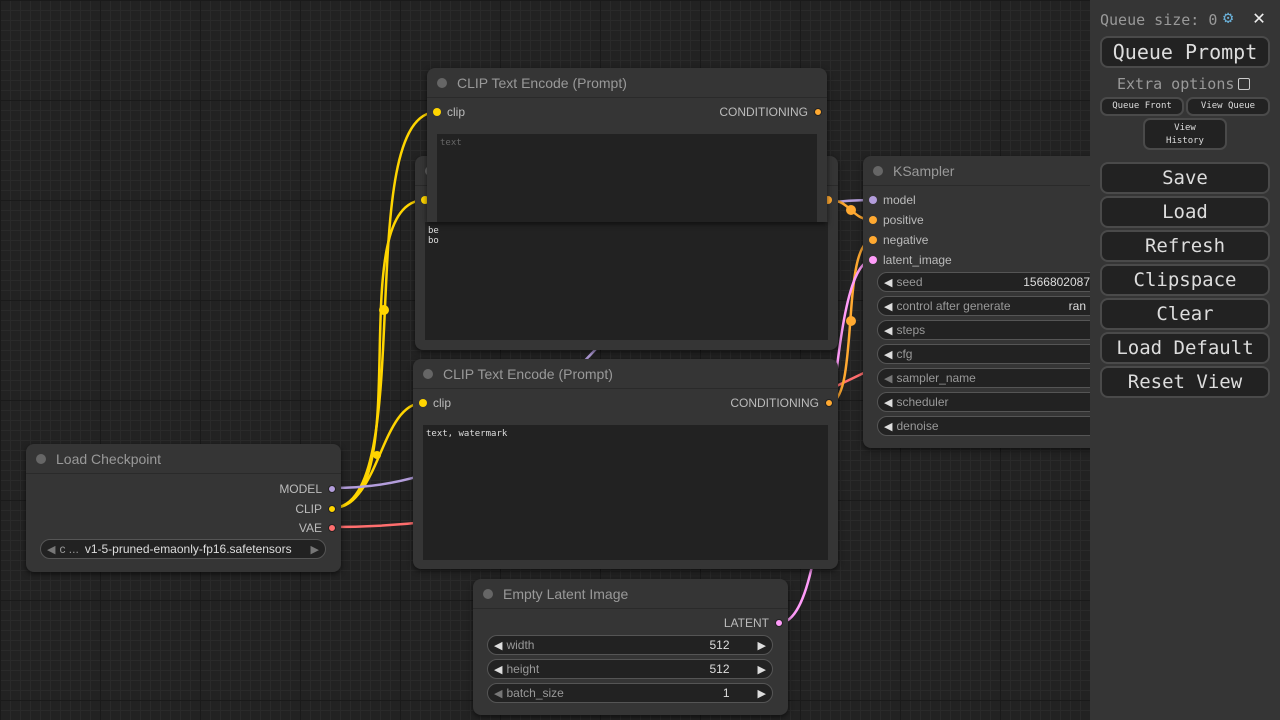 This screenshot has height=720, width=1280. I want to click on slot-label: CLIP, so click(308, 509).